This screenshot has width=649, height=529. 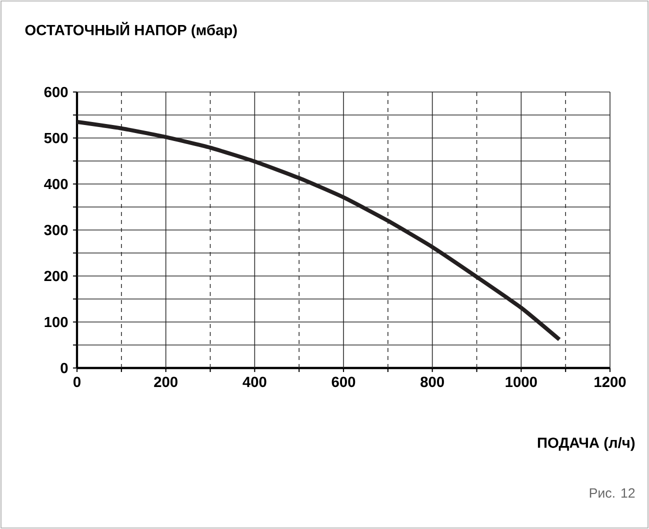 I want to click on x-tick-label: 1200, so click(x=610, y=382).